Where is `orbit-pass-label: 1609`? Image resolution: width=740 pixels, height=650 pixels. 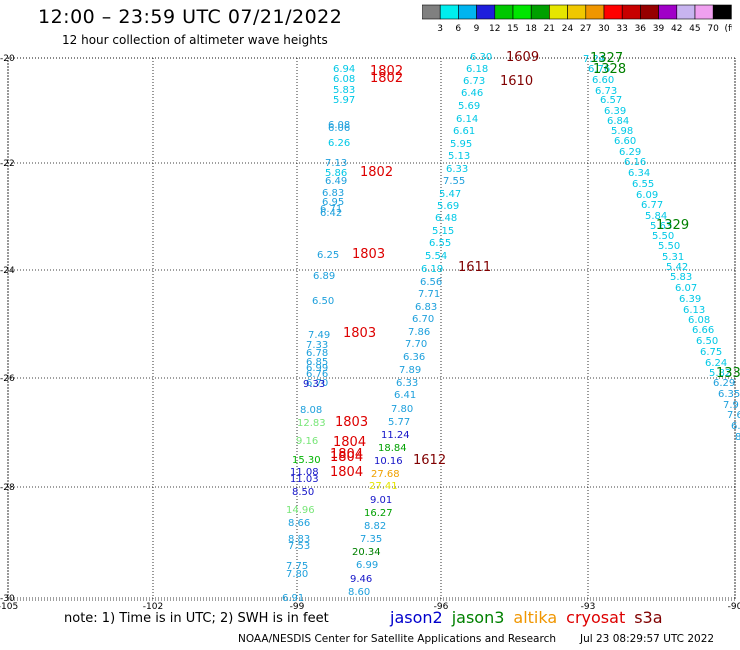 orbit-pass-label: 1609 is located at coordinates (522, 57).